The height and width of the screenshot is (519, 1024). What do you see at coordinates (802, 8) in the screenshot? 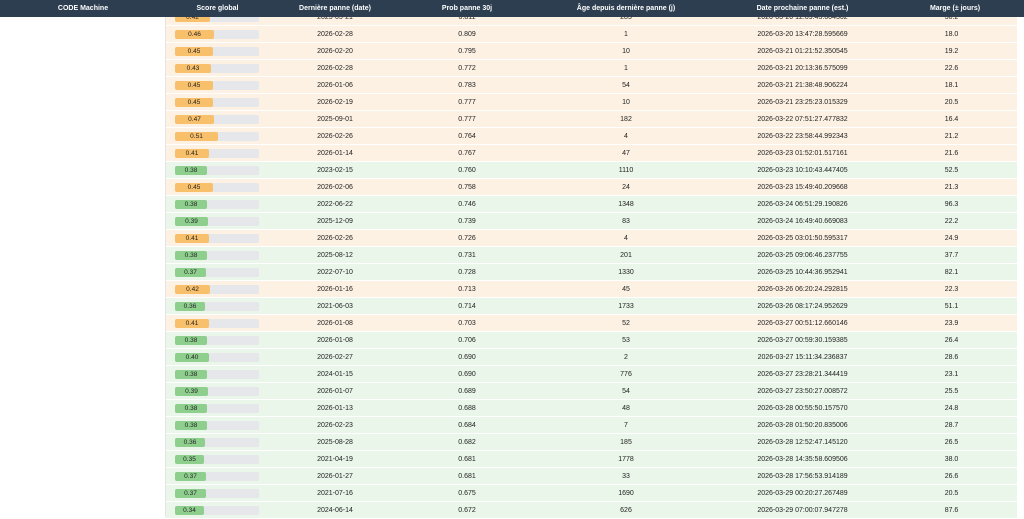
I see `header-next-failure-date: Date prochaine panne (est.)` at bounding box center [802, 8].